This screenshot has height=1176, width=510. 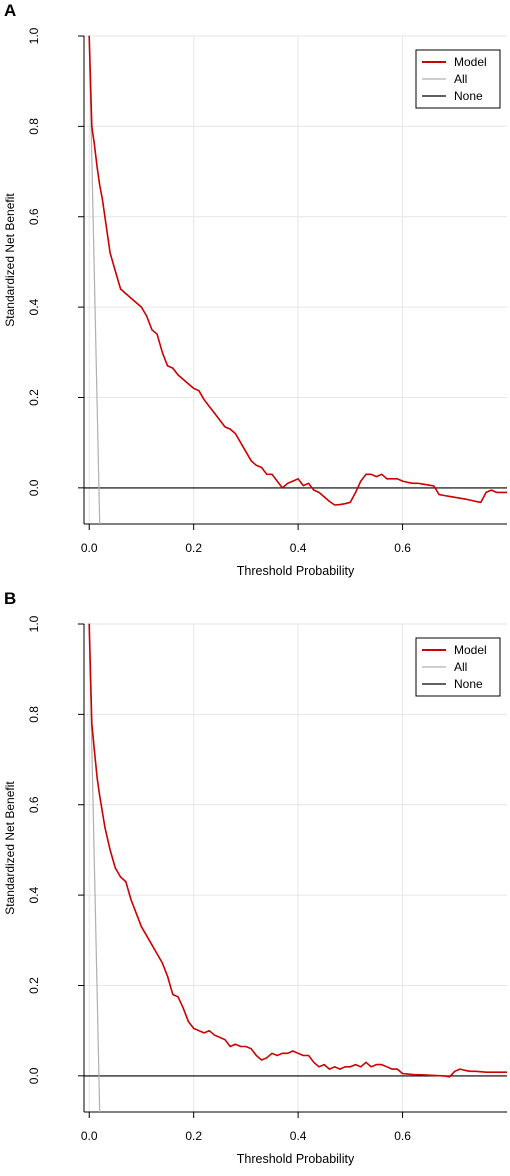 I want to click on y-tick-label: 0.8, so click(x=34, y=714).